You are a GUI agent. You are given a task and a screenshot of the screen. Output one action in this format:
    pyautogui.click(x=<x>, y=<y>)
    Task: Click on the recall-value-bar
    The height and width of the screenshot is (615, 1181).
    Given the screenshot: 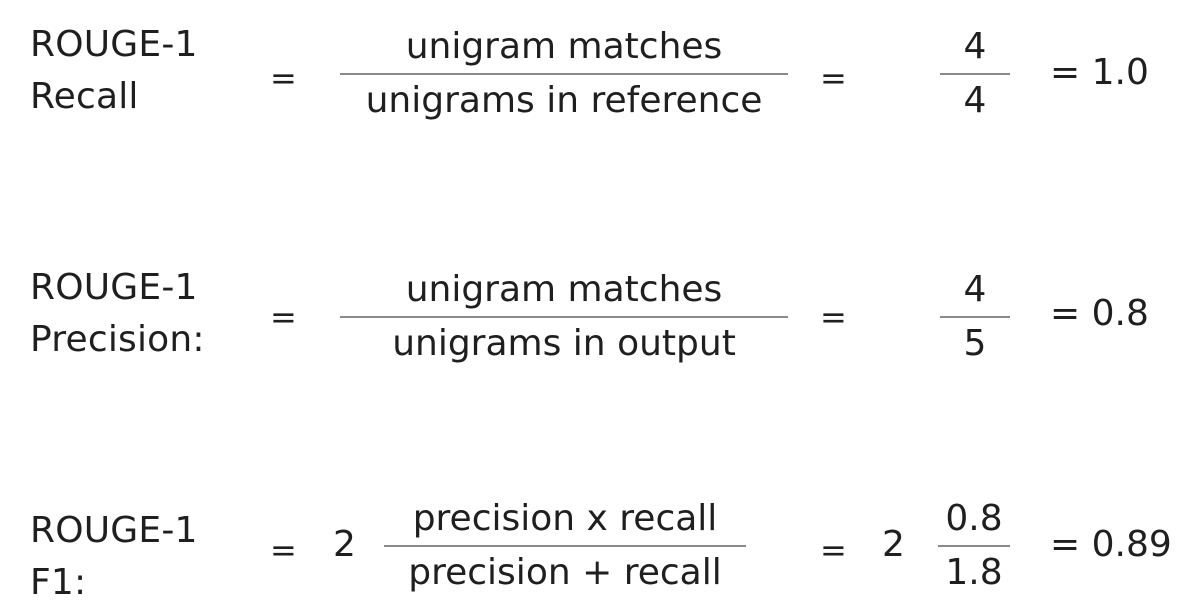 What is the action you would take?
    pyautogui.click(x=975, y=74)
    